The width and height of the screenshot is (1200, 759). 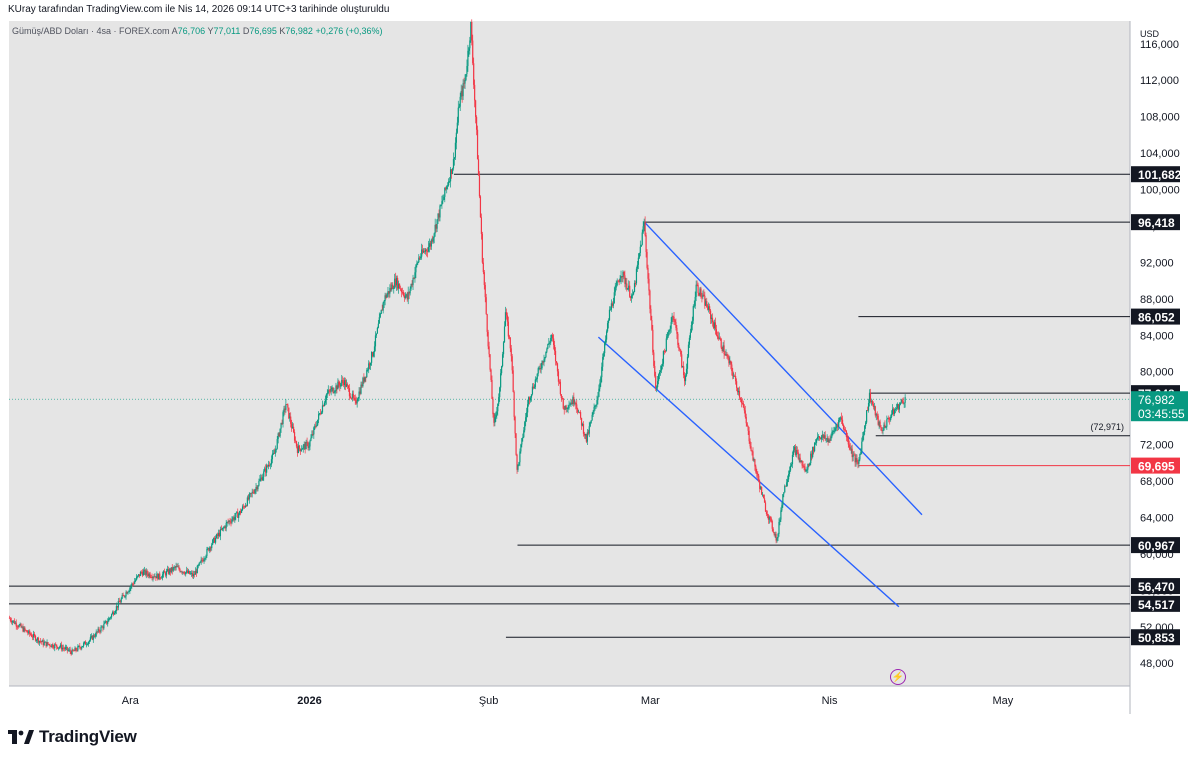 What do you see at coordinates (1156, 605) in the screenshot?
I see `level-price-label: 54,517` at bounding box center [1156, 605].